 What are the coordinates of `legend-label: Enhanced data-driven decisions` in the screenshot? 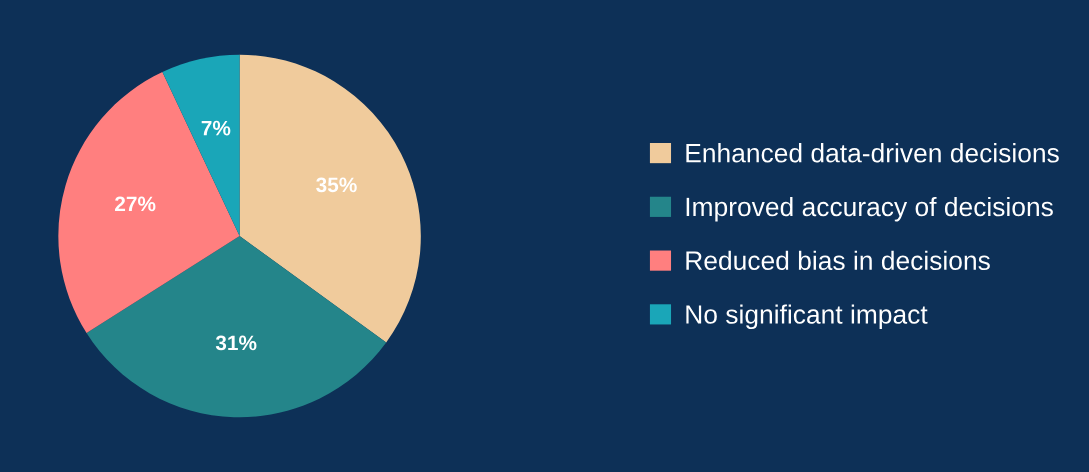 It's located at (872, 153).